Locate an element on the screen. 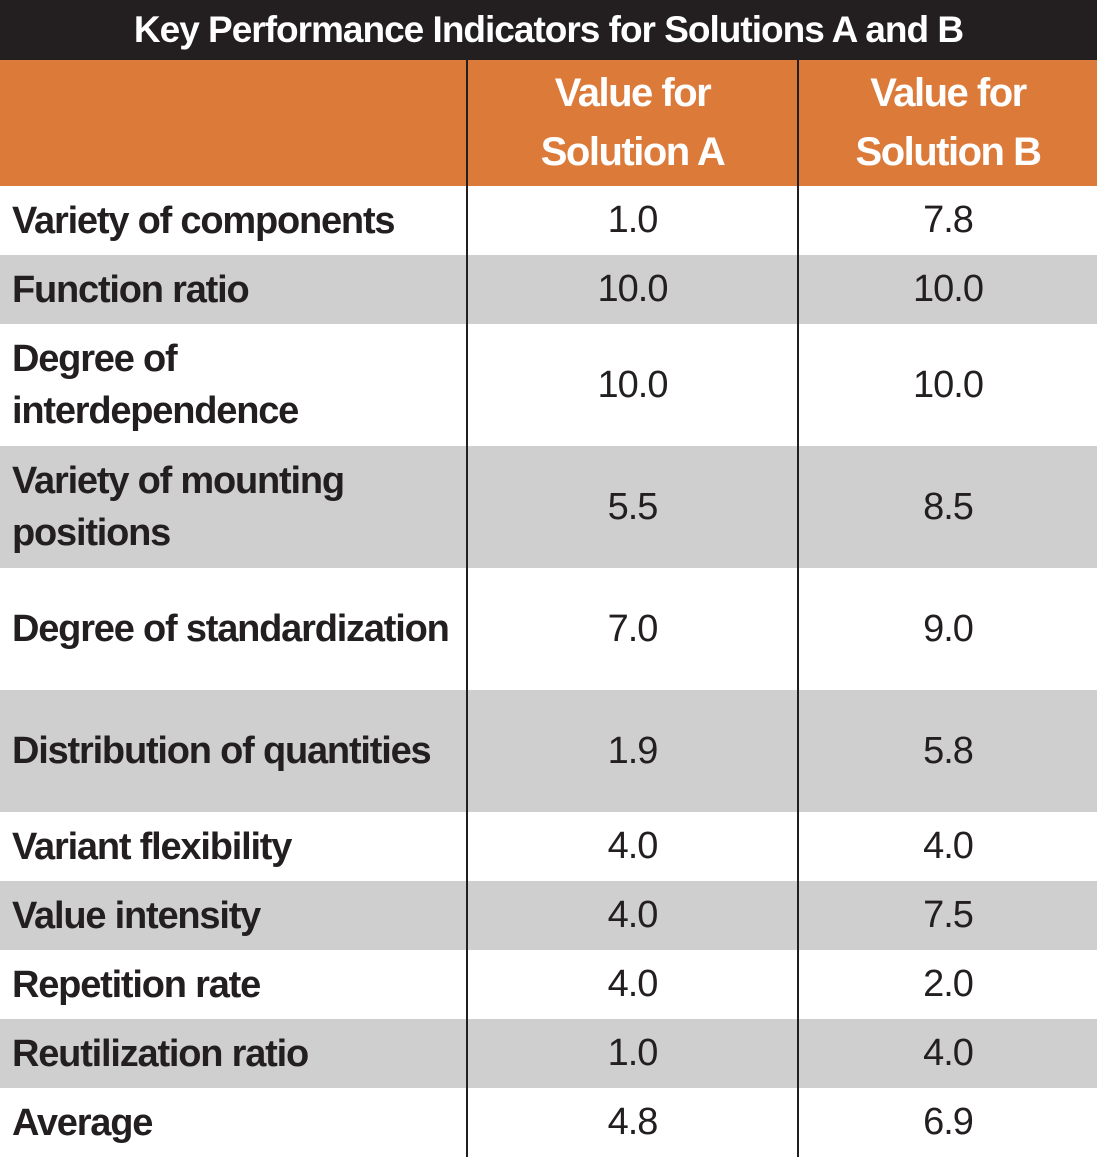 The height and width of the screenshot is (1157, 1097). value-solution-b: 2.0 is located at coordinates (948, 984).